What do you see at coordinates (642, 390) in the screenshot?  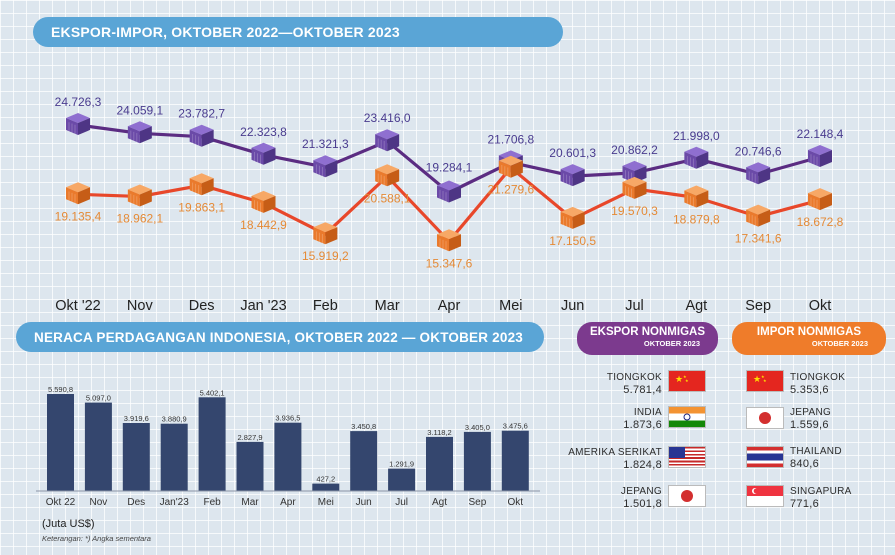 I see `ekspor-country-value: 5.781,4` at bounding box center [642, 390].